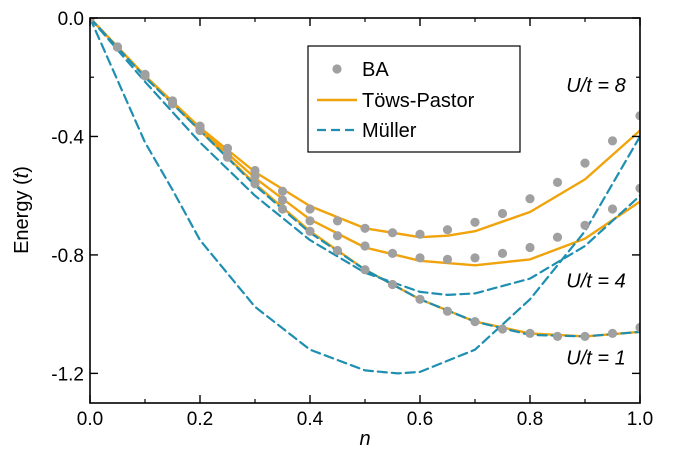 This screenshot has width=673, height=449. I want to click on x-tick-label: 0.8, so click(530, 419).